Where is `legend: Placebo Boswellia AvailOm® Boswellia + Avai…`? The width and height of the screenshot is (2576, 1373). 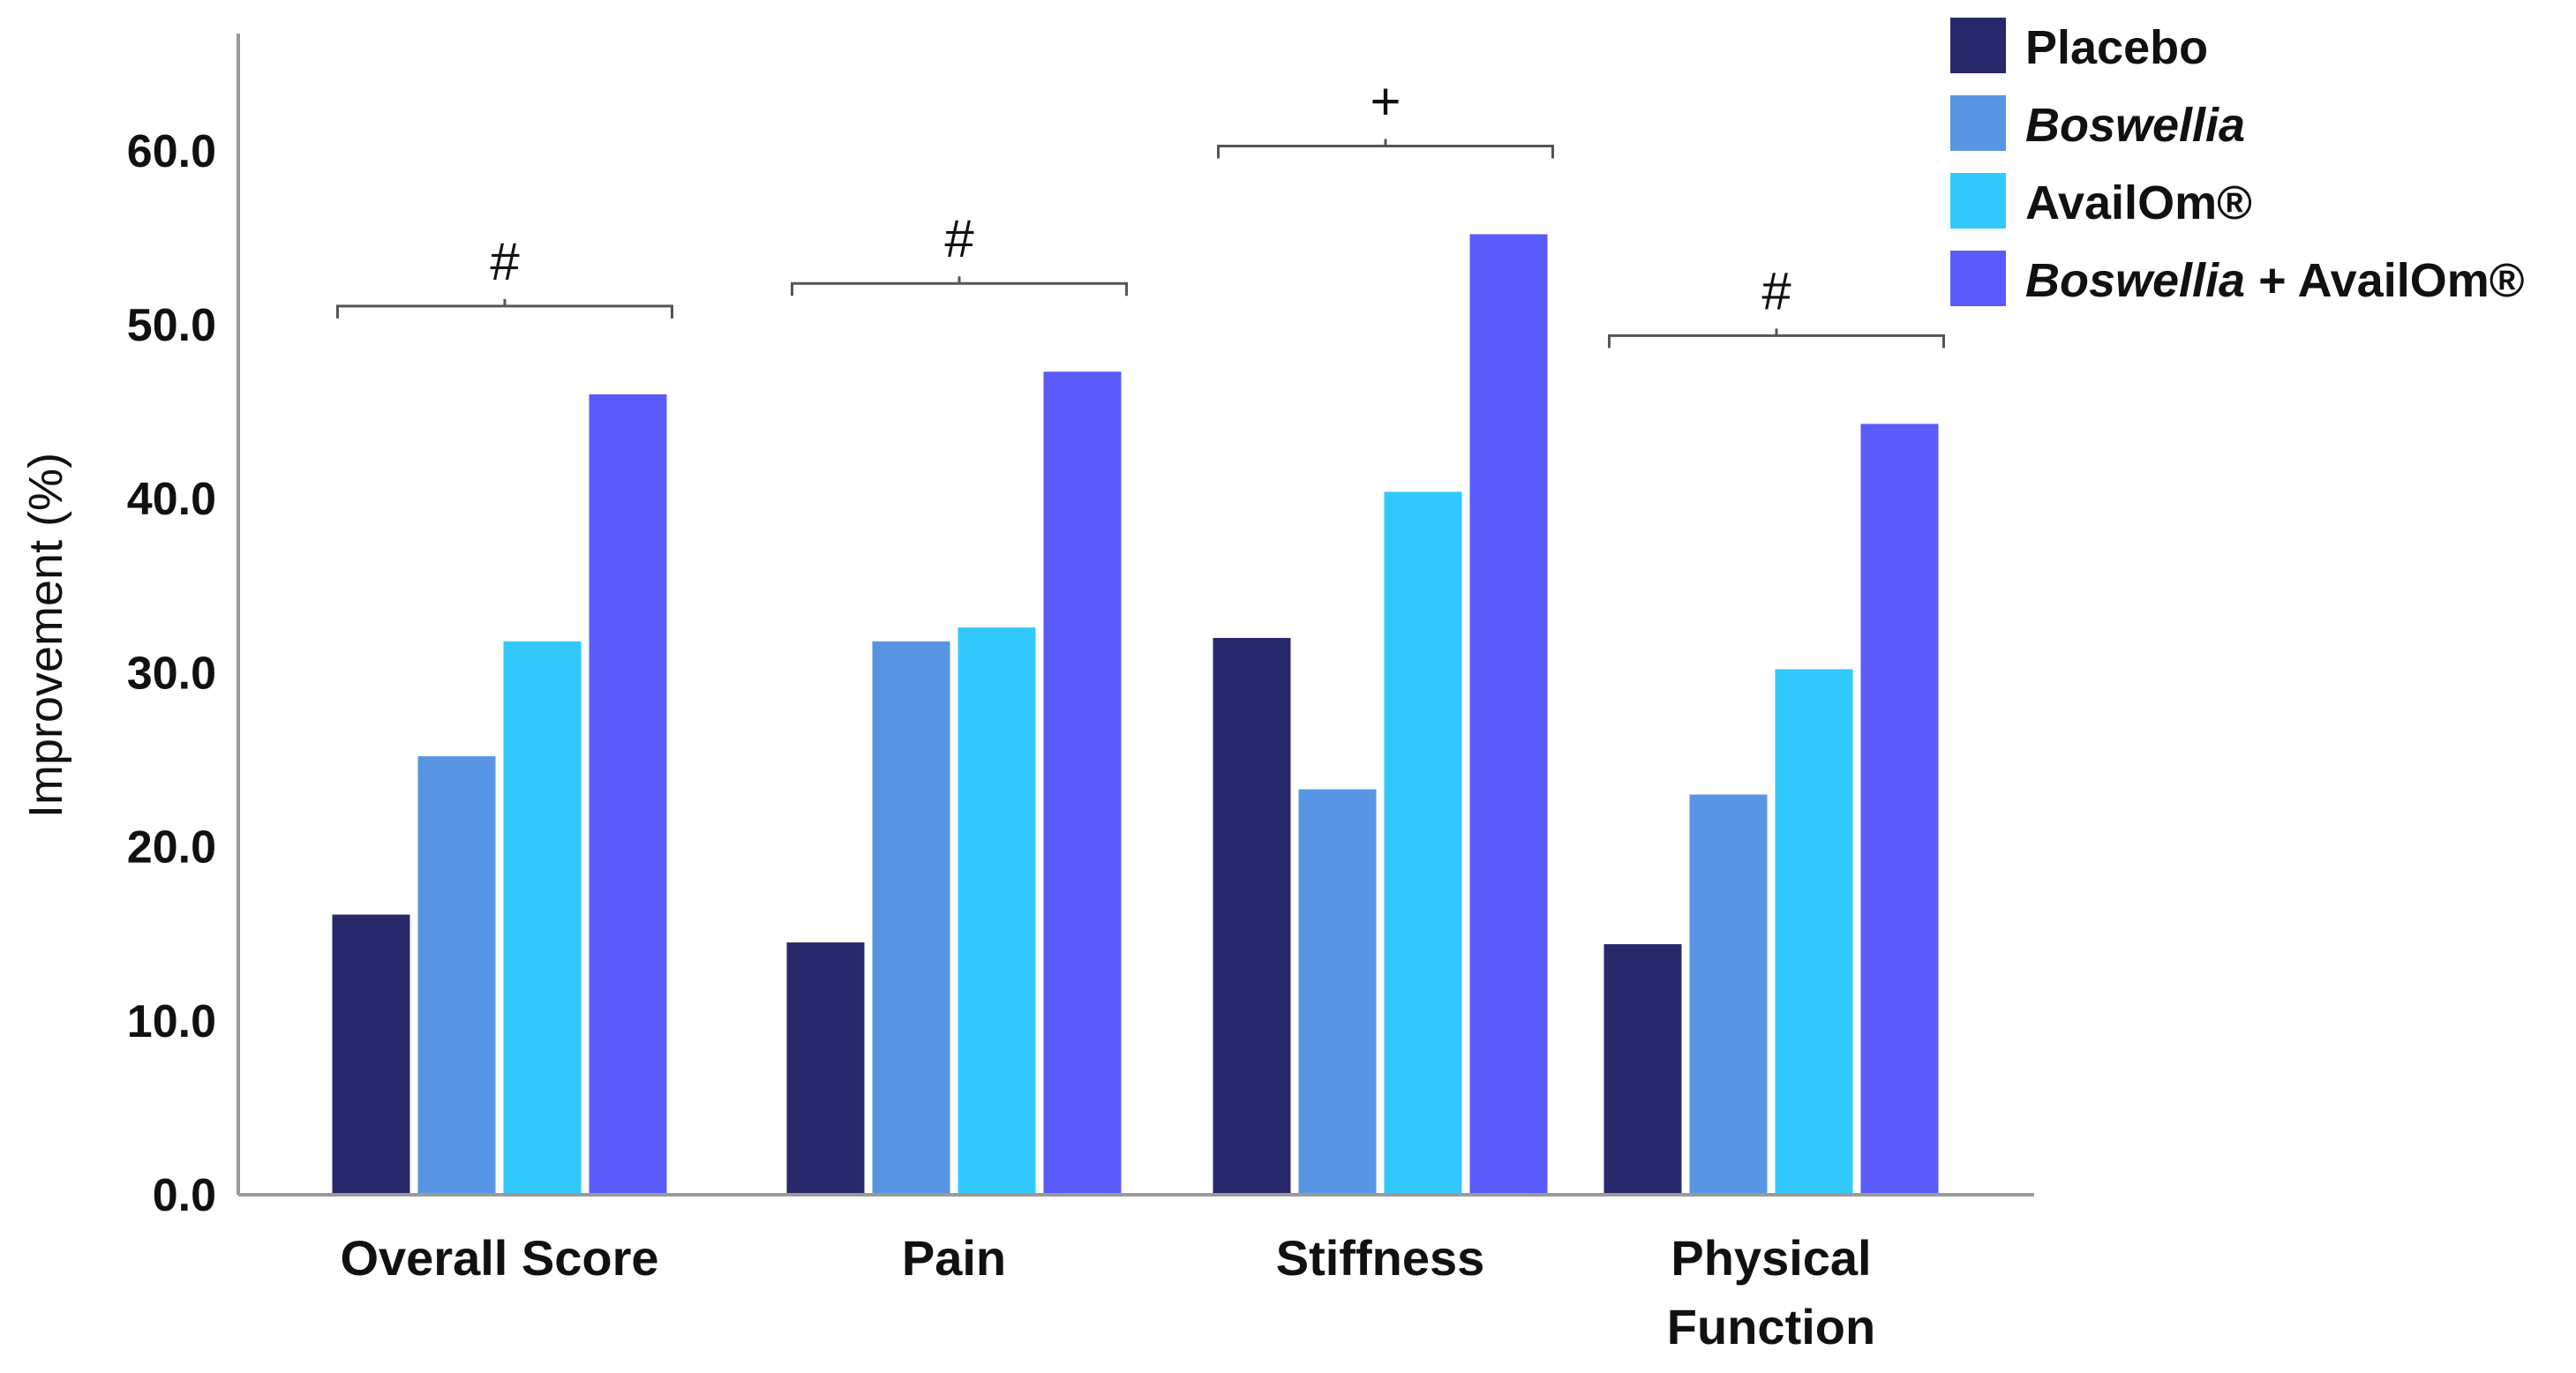
legend: Placebo Boswellia AvailOm® Boswellia + Avai… is located at coordinates (2237, 162).